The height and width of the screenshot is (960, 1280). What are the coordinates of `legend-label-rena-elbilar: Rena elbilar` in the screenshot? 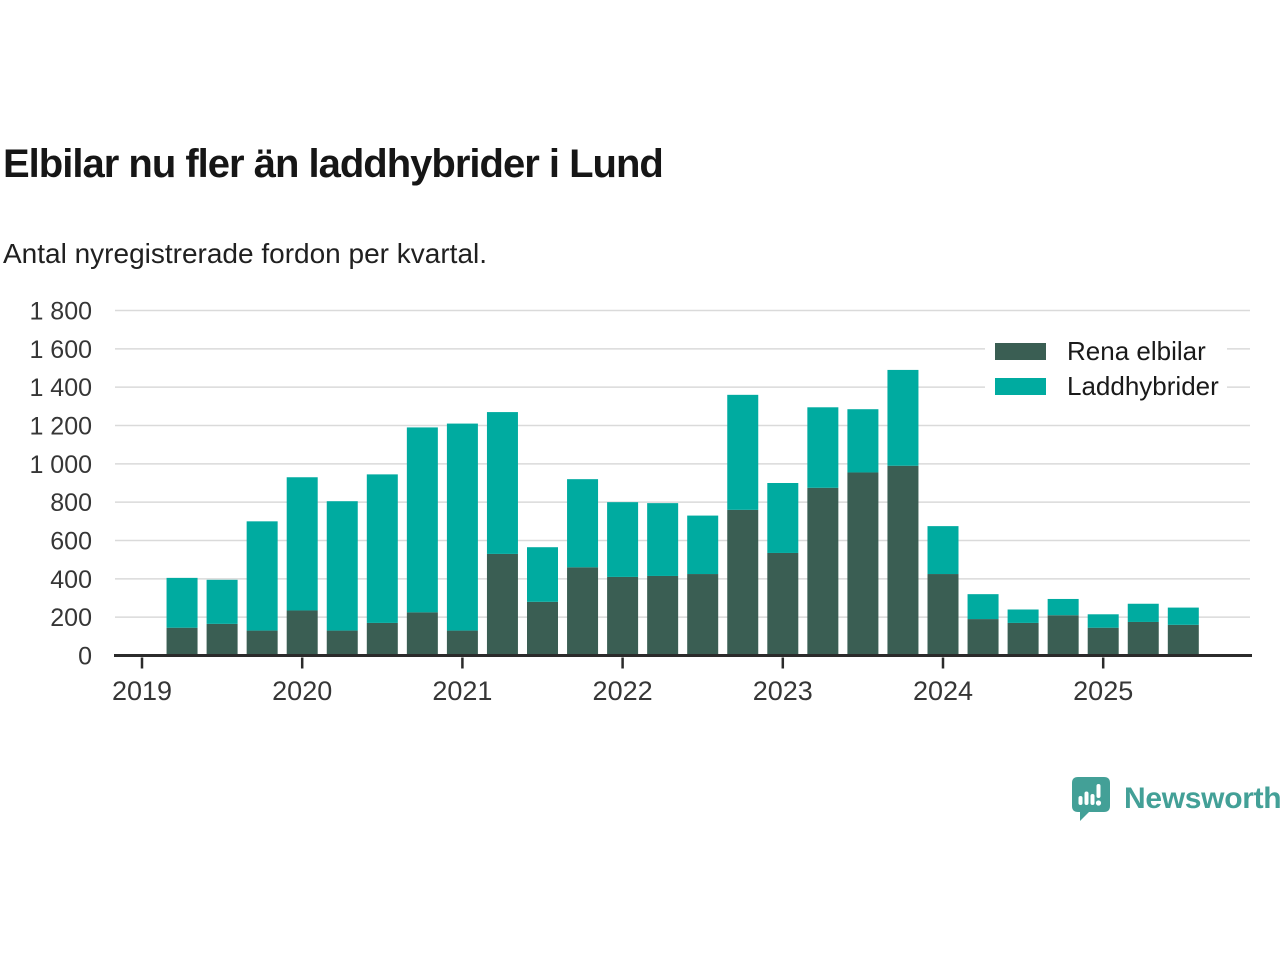 It's located at (1136, 350).